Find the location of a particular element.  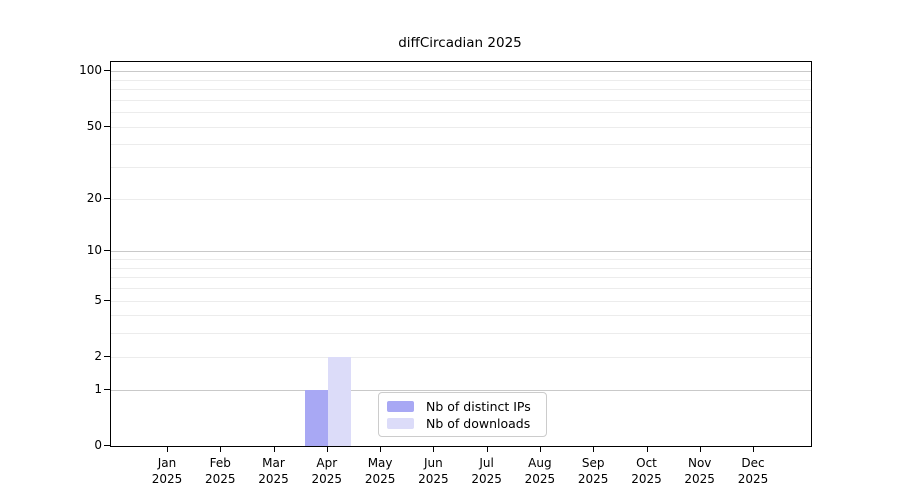

x-tick-year-jan: 2025 is located at coordinates (167, 478).